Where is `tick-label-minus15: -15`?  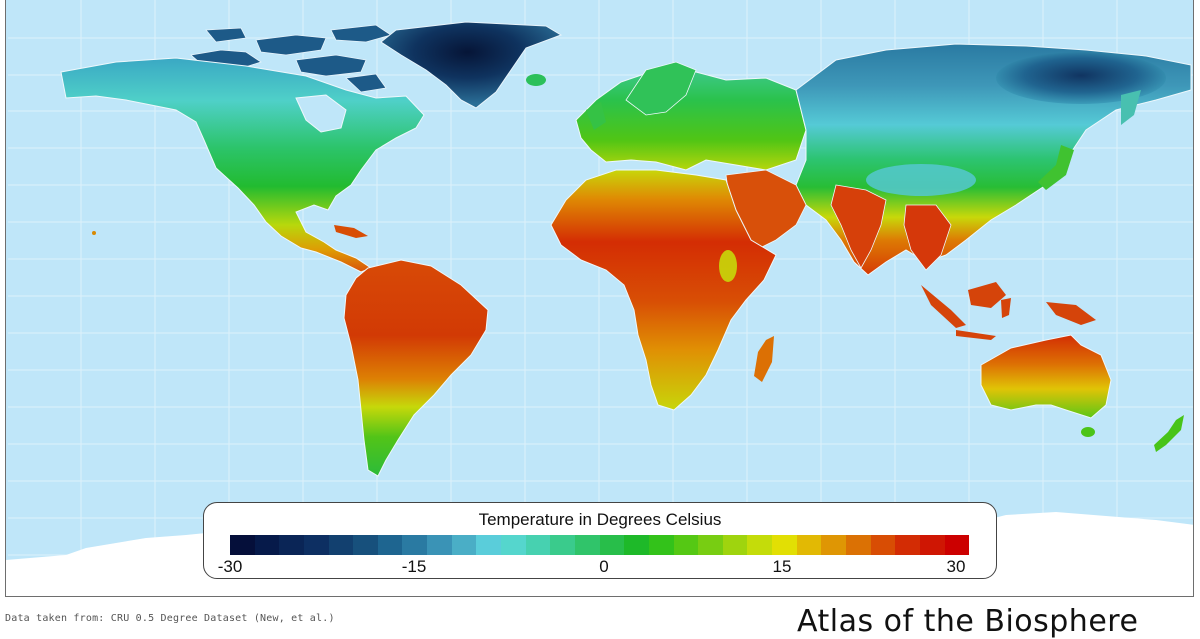
tick-label-minus15: -15 is located at coordinates (414, 566).